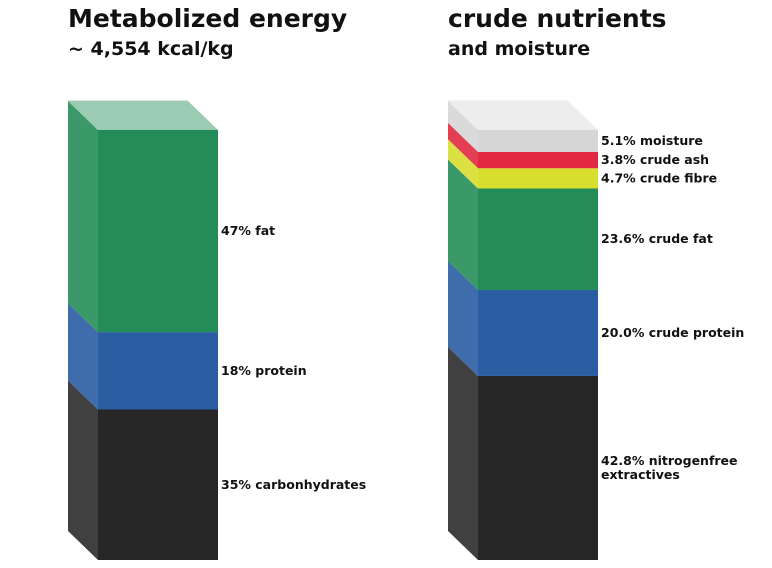 This screenshot has width=772, height=568. I want to click on segment-front-nutrients-23-6-crude-fat, so click(538, 239).